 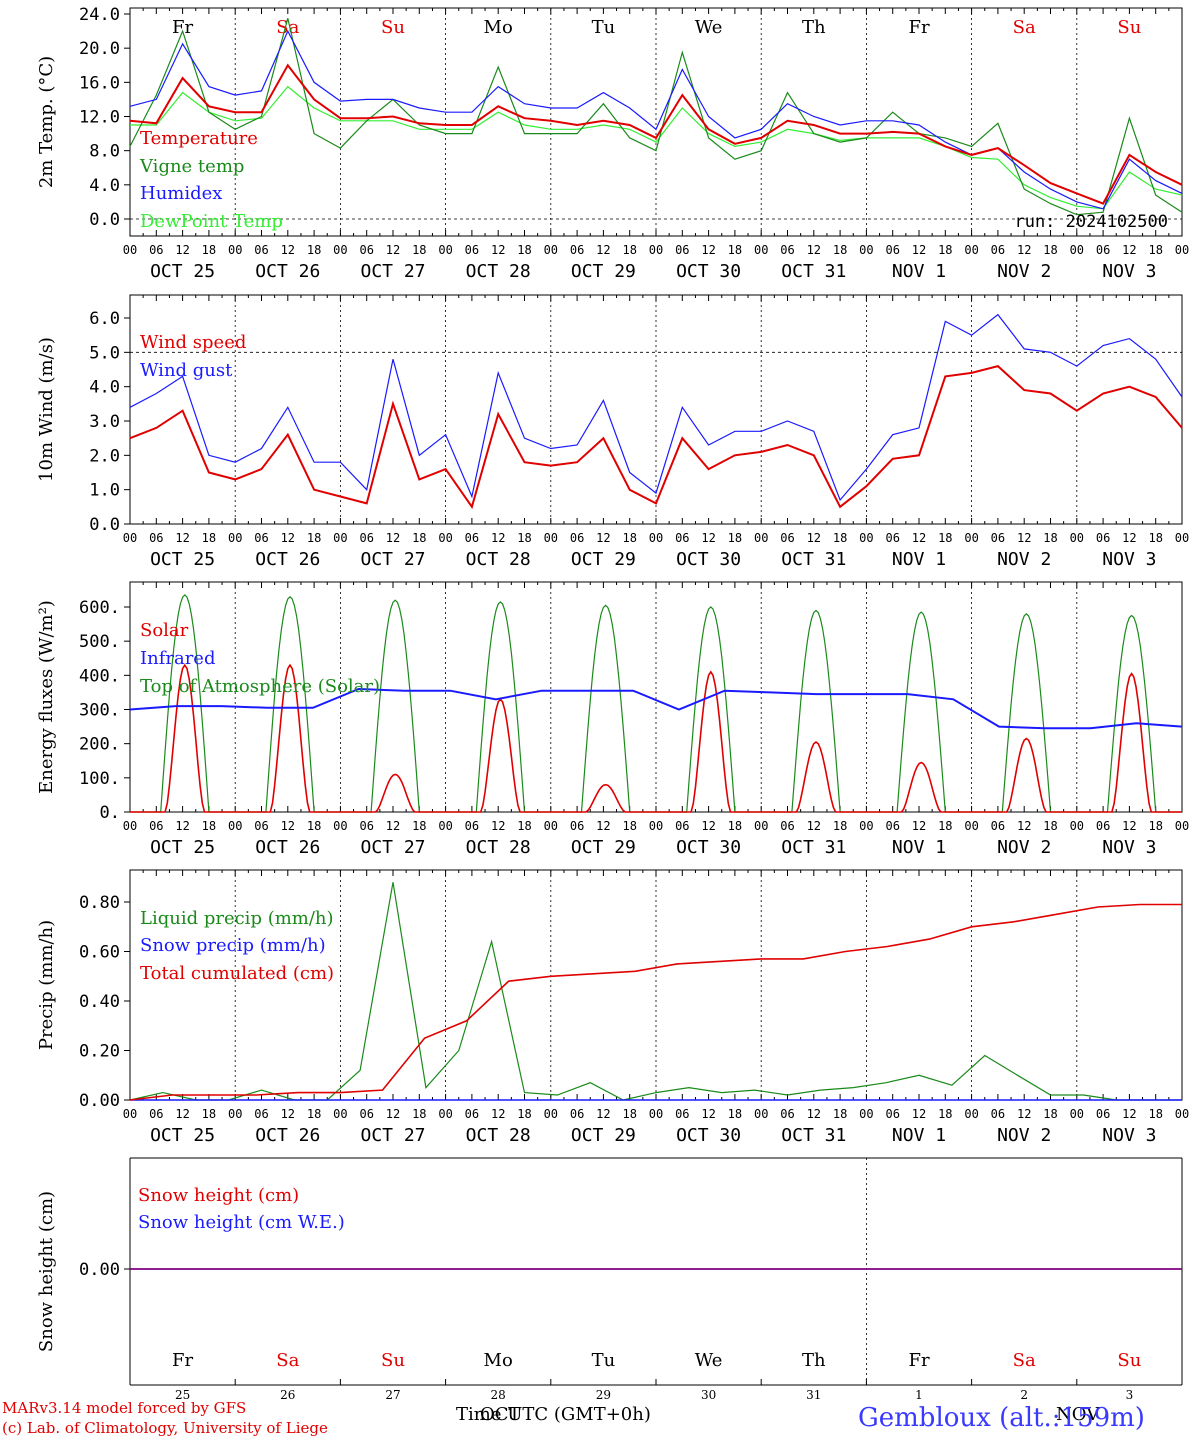 What do you see at coordinates (104, 186) in the screenshot?
I see `y-tick-label: 4.0` at bounding box center [104, 186].